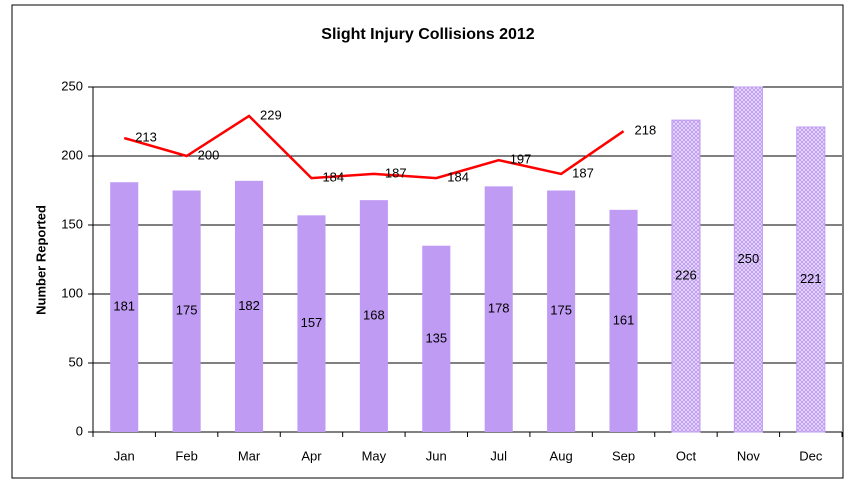 Image resolution: width=849 pixels, height=483 pixels. Describe the element at coordinates (686, 455) in the screenshot. I see `x-tick-label: Oct` at that location.